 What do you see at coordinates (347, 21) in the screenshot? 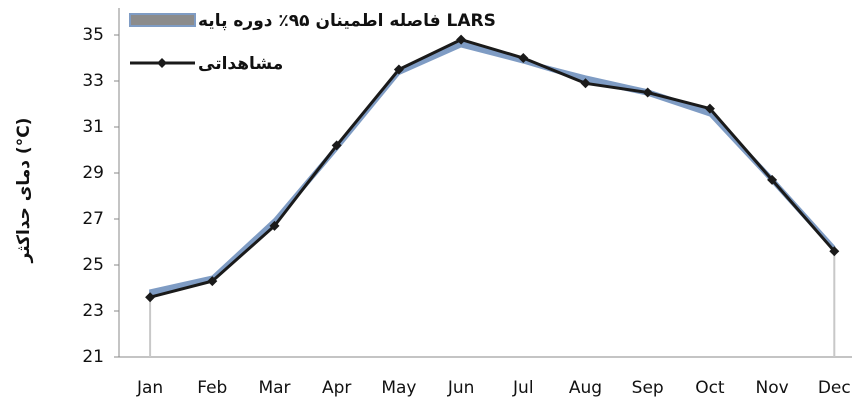
I see `legend-label: فاصله اطمینان ۹۵٪ دوره پایه LARS` at bounding box center [347, 21].